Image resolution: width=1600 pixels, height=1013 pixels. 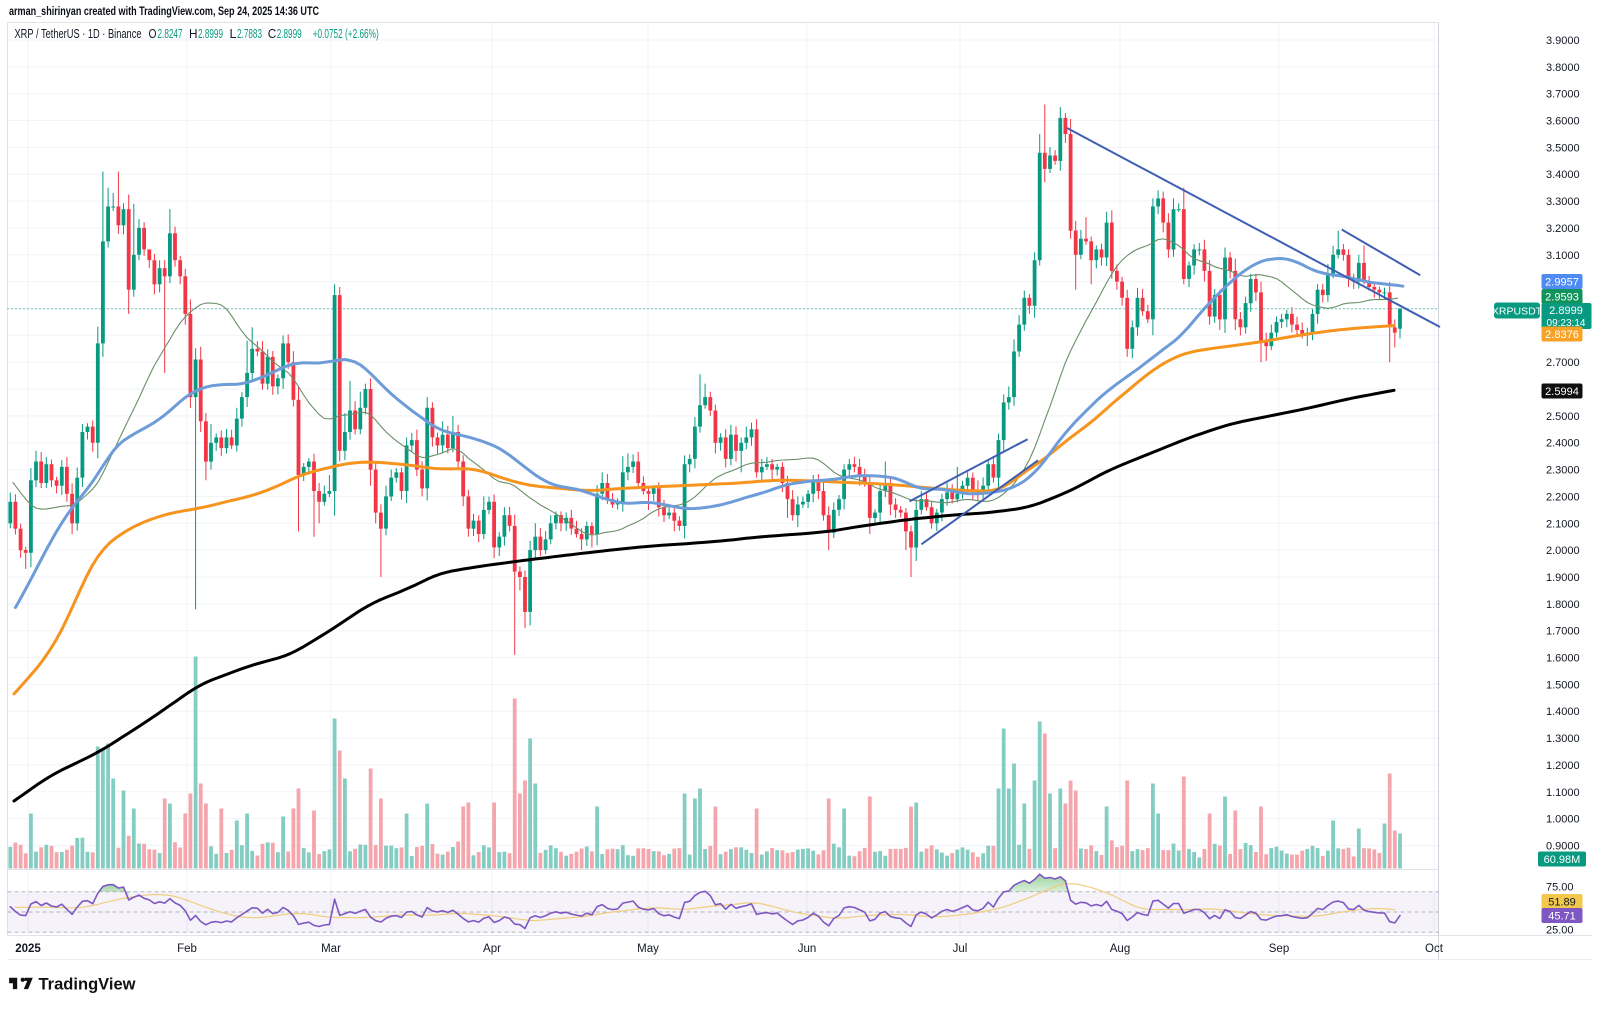 I want to click on svg-text: Aug, so click(x=1120, y=949).